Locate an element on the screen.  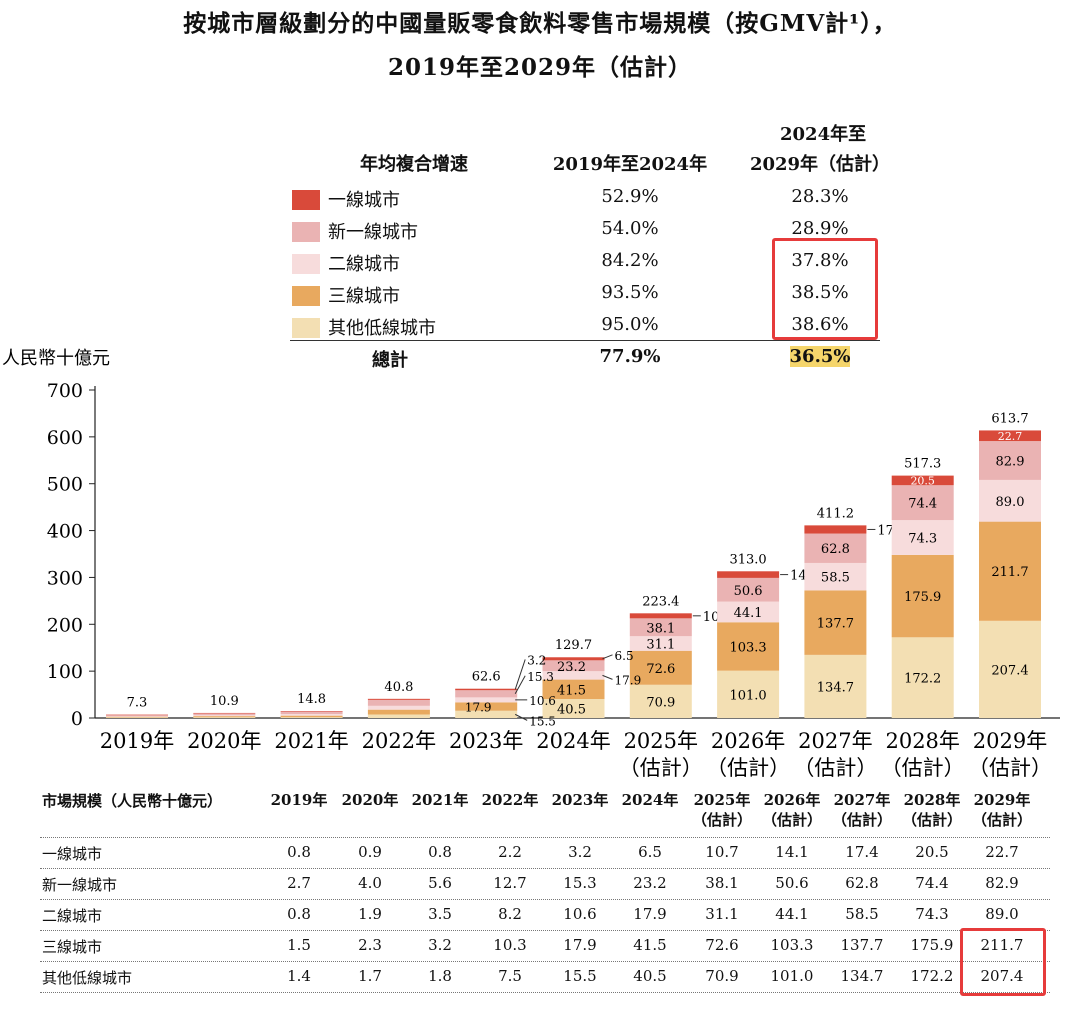
data-label: 172.2 is located at coordinates (922, 679).